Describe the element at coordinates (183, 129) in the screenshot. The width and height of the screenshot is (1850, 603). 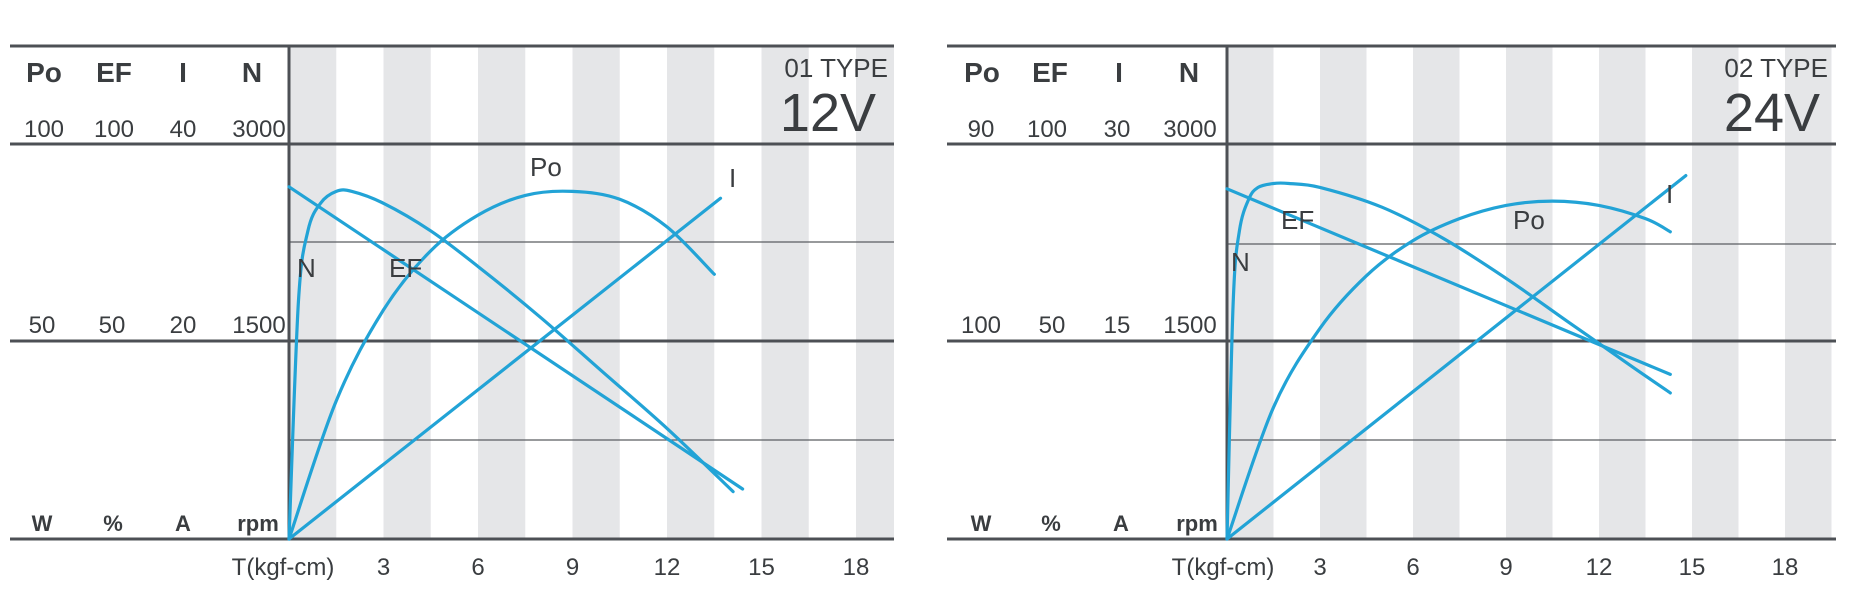
I see `top-value-i: 40` at that location.